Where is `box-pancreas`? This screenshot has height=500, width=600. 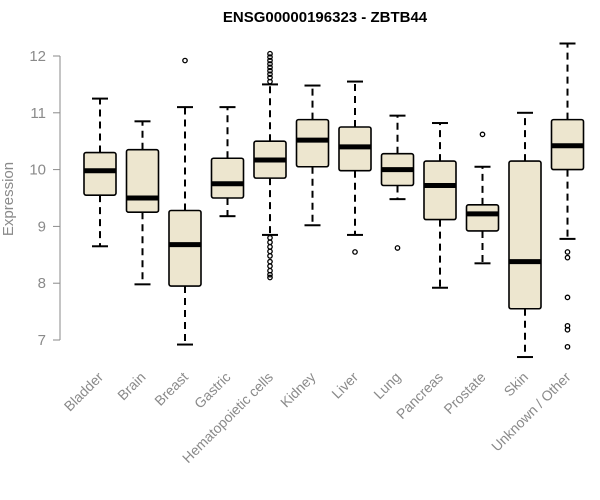
box-pancreas is located at coordinates (440, 205).